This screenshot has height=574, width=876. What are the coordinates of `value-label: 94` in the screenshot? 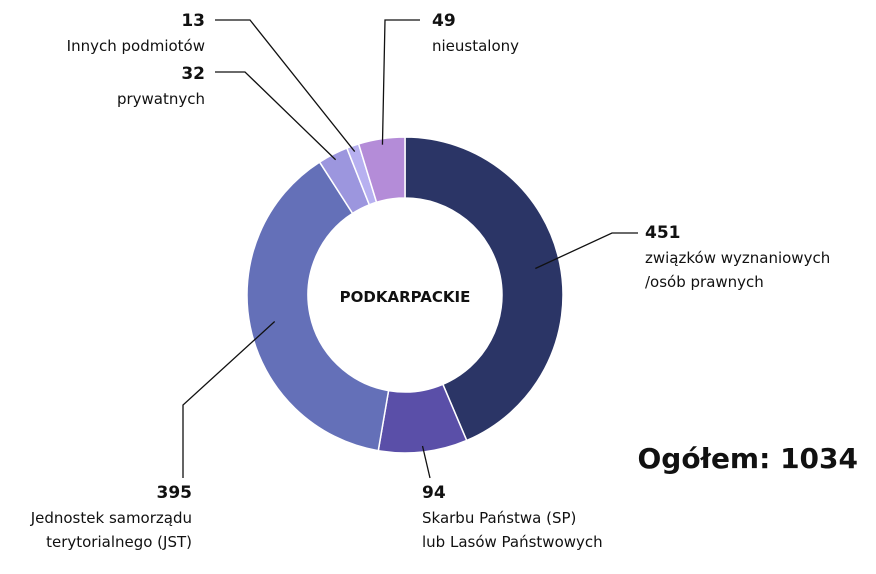 It's located at (434, 493).